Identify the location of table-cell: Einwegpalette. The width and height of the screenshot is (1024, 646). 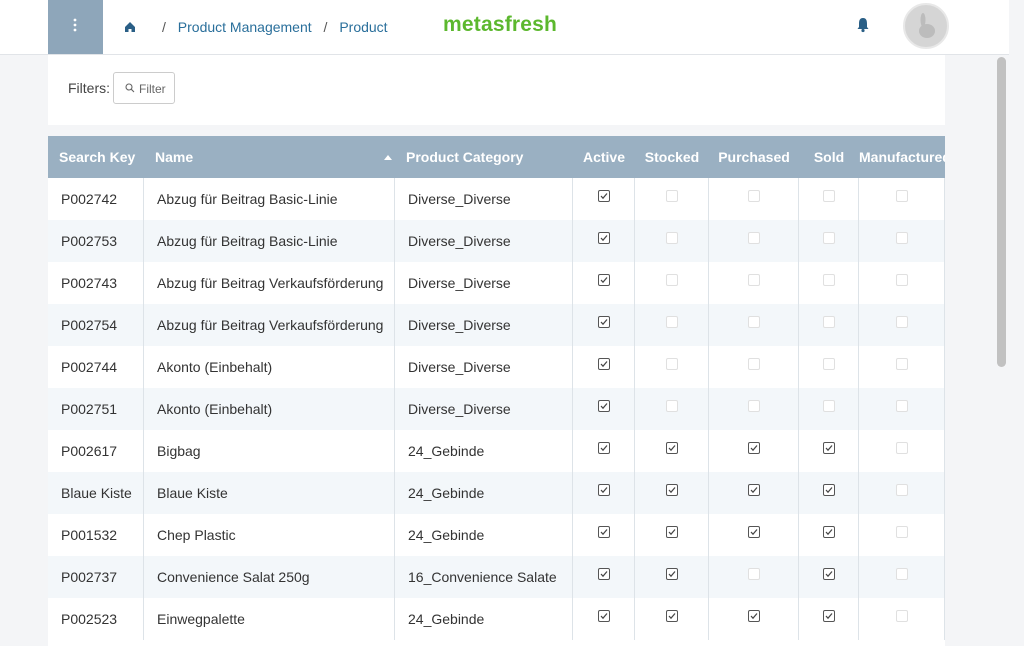
(269, 619).